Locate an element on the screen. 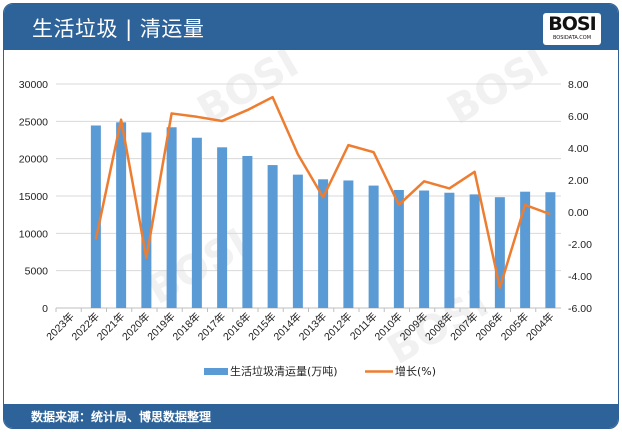 The height and width of the screenshot is (432, 622). right-axis-tick-label: 8.00 is located at coordinates (578, 85).